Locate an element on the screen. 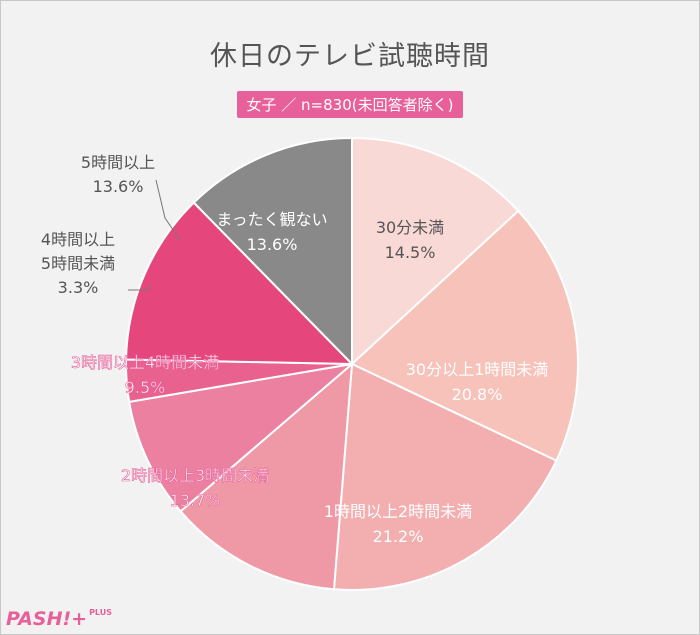  slice-label: 3時間以上4時間未満 is located at coordinates (145, 362).